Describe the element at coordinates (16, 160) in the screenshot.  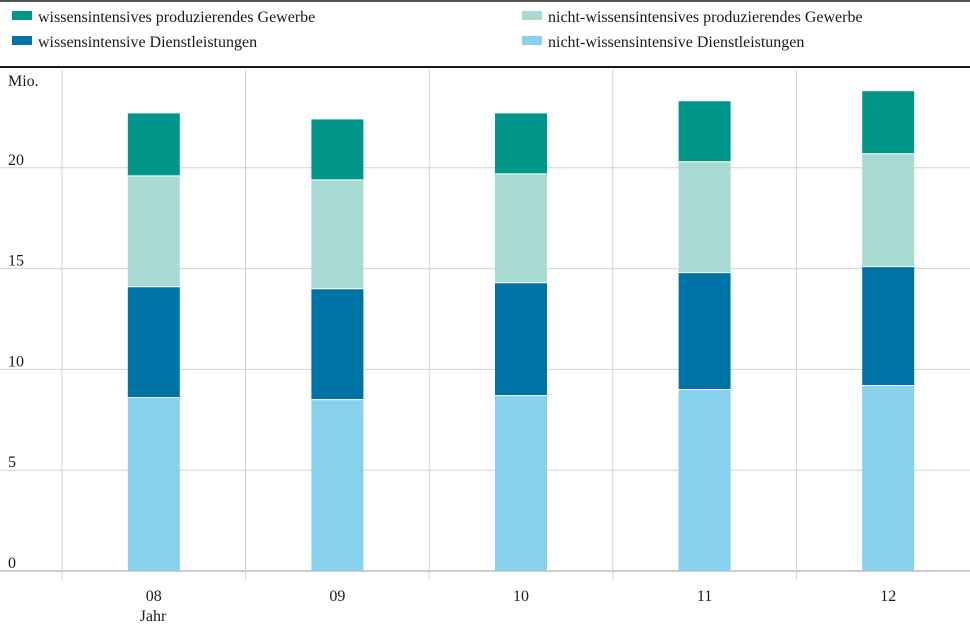
I see `y-tick-label: 20` at that location.